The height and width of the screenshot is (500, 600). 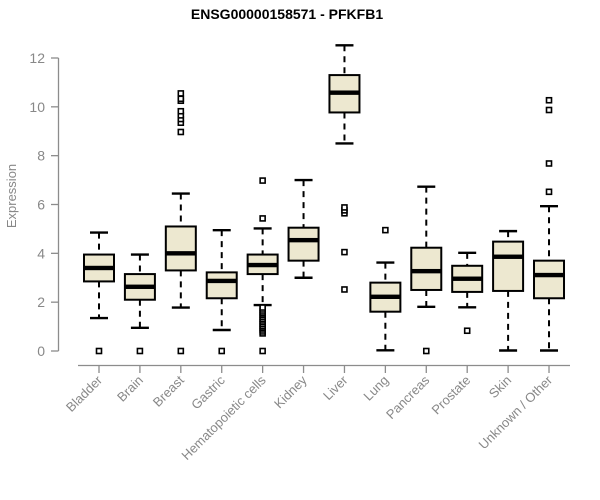 I want to click on y-axis-title: Expression, so click(x=11, y=196).